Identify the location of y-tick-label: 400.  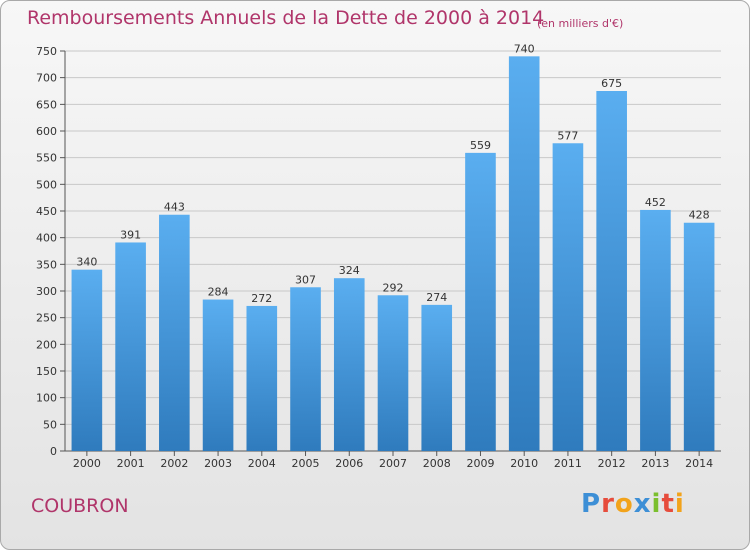
(46, 238).